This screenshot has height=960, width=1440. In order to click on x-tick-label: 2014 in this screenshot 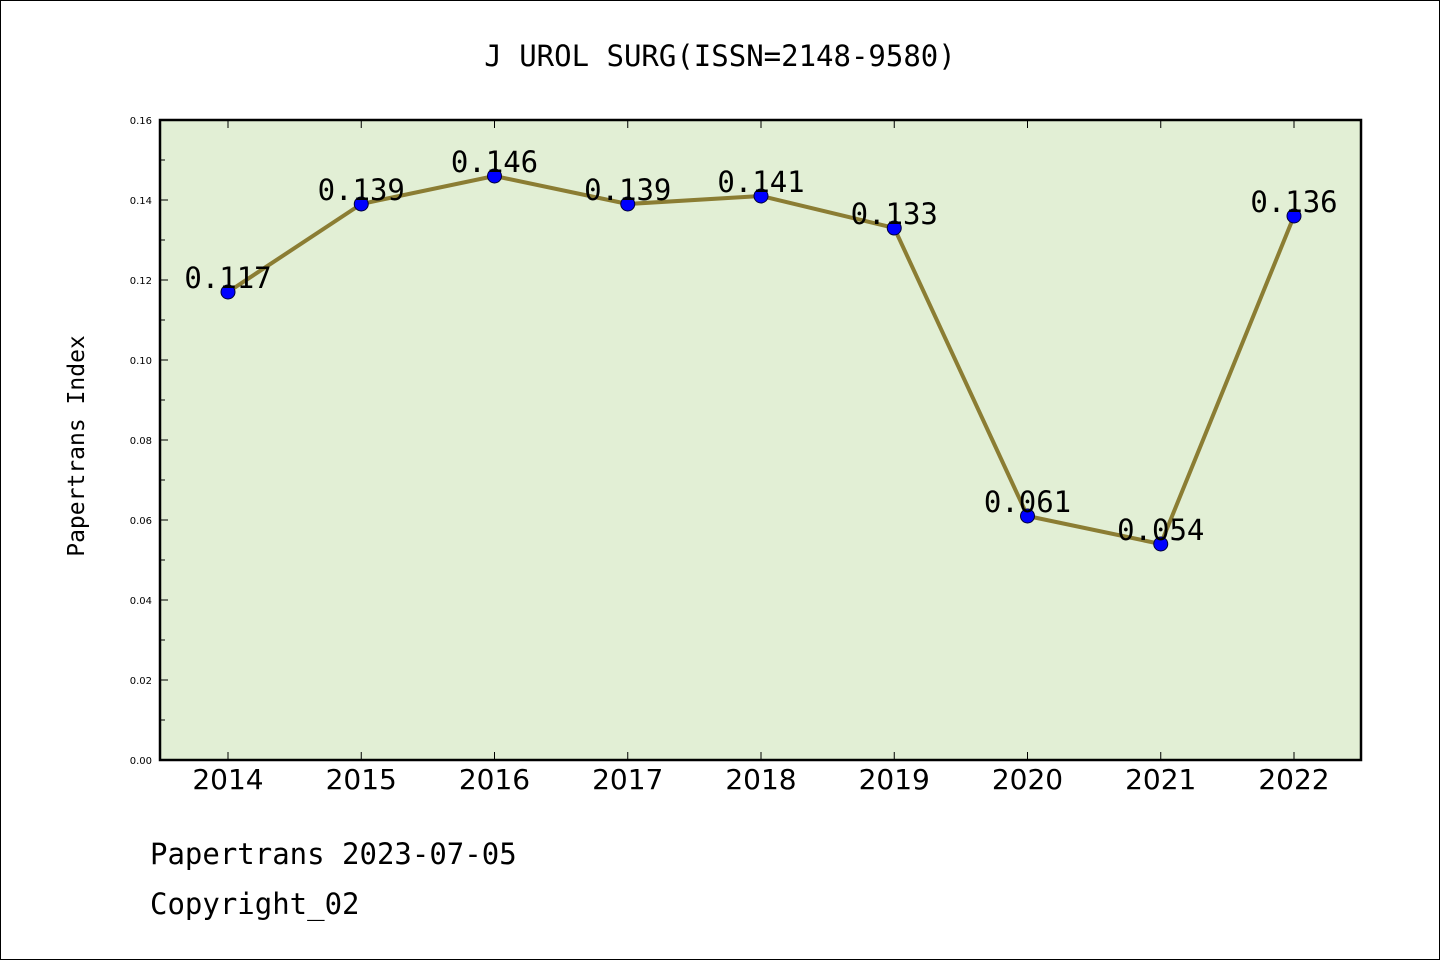, I will do `click(227, 779)`.